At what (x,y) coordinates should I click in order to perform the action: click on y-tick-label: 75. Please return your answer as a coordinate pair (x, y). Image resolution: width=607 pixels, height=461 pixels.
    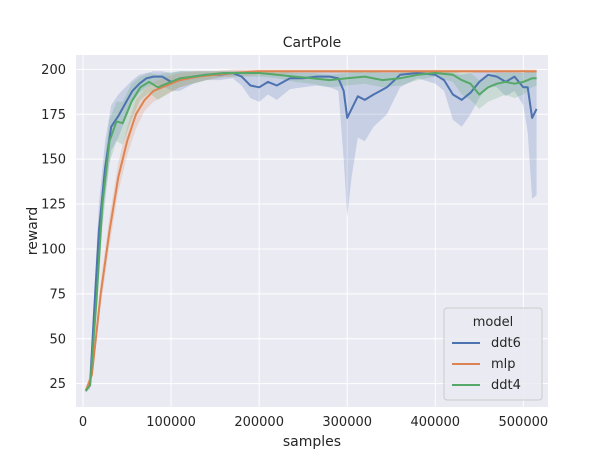
    Looking at the image, I should click on (57, 294).